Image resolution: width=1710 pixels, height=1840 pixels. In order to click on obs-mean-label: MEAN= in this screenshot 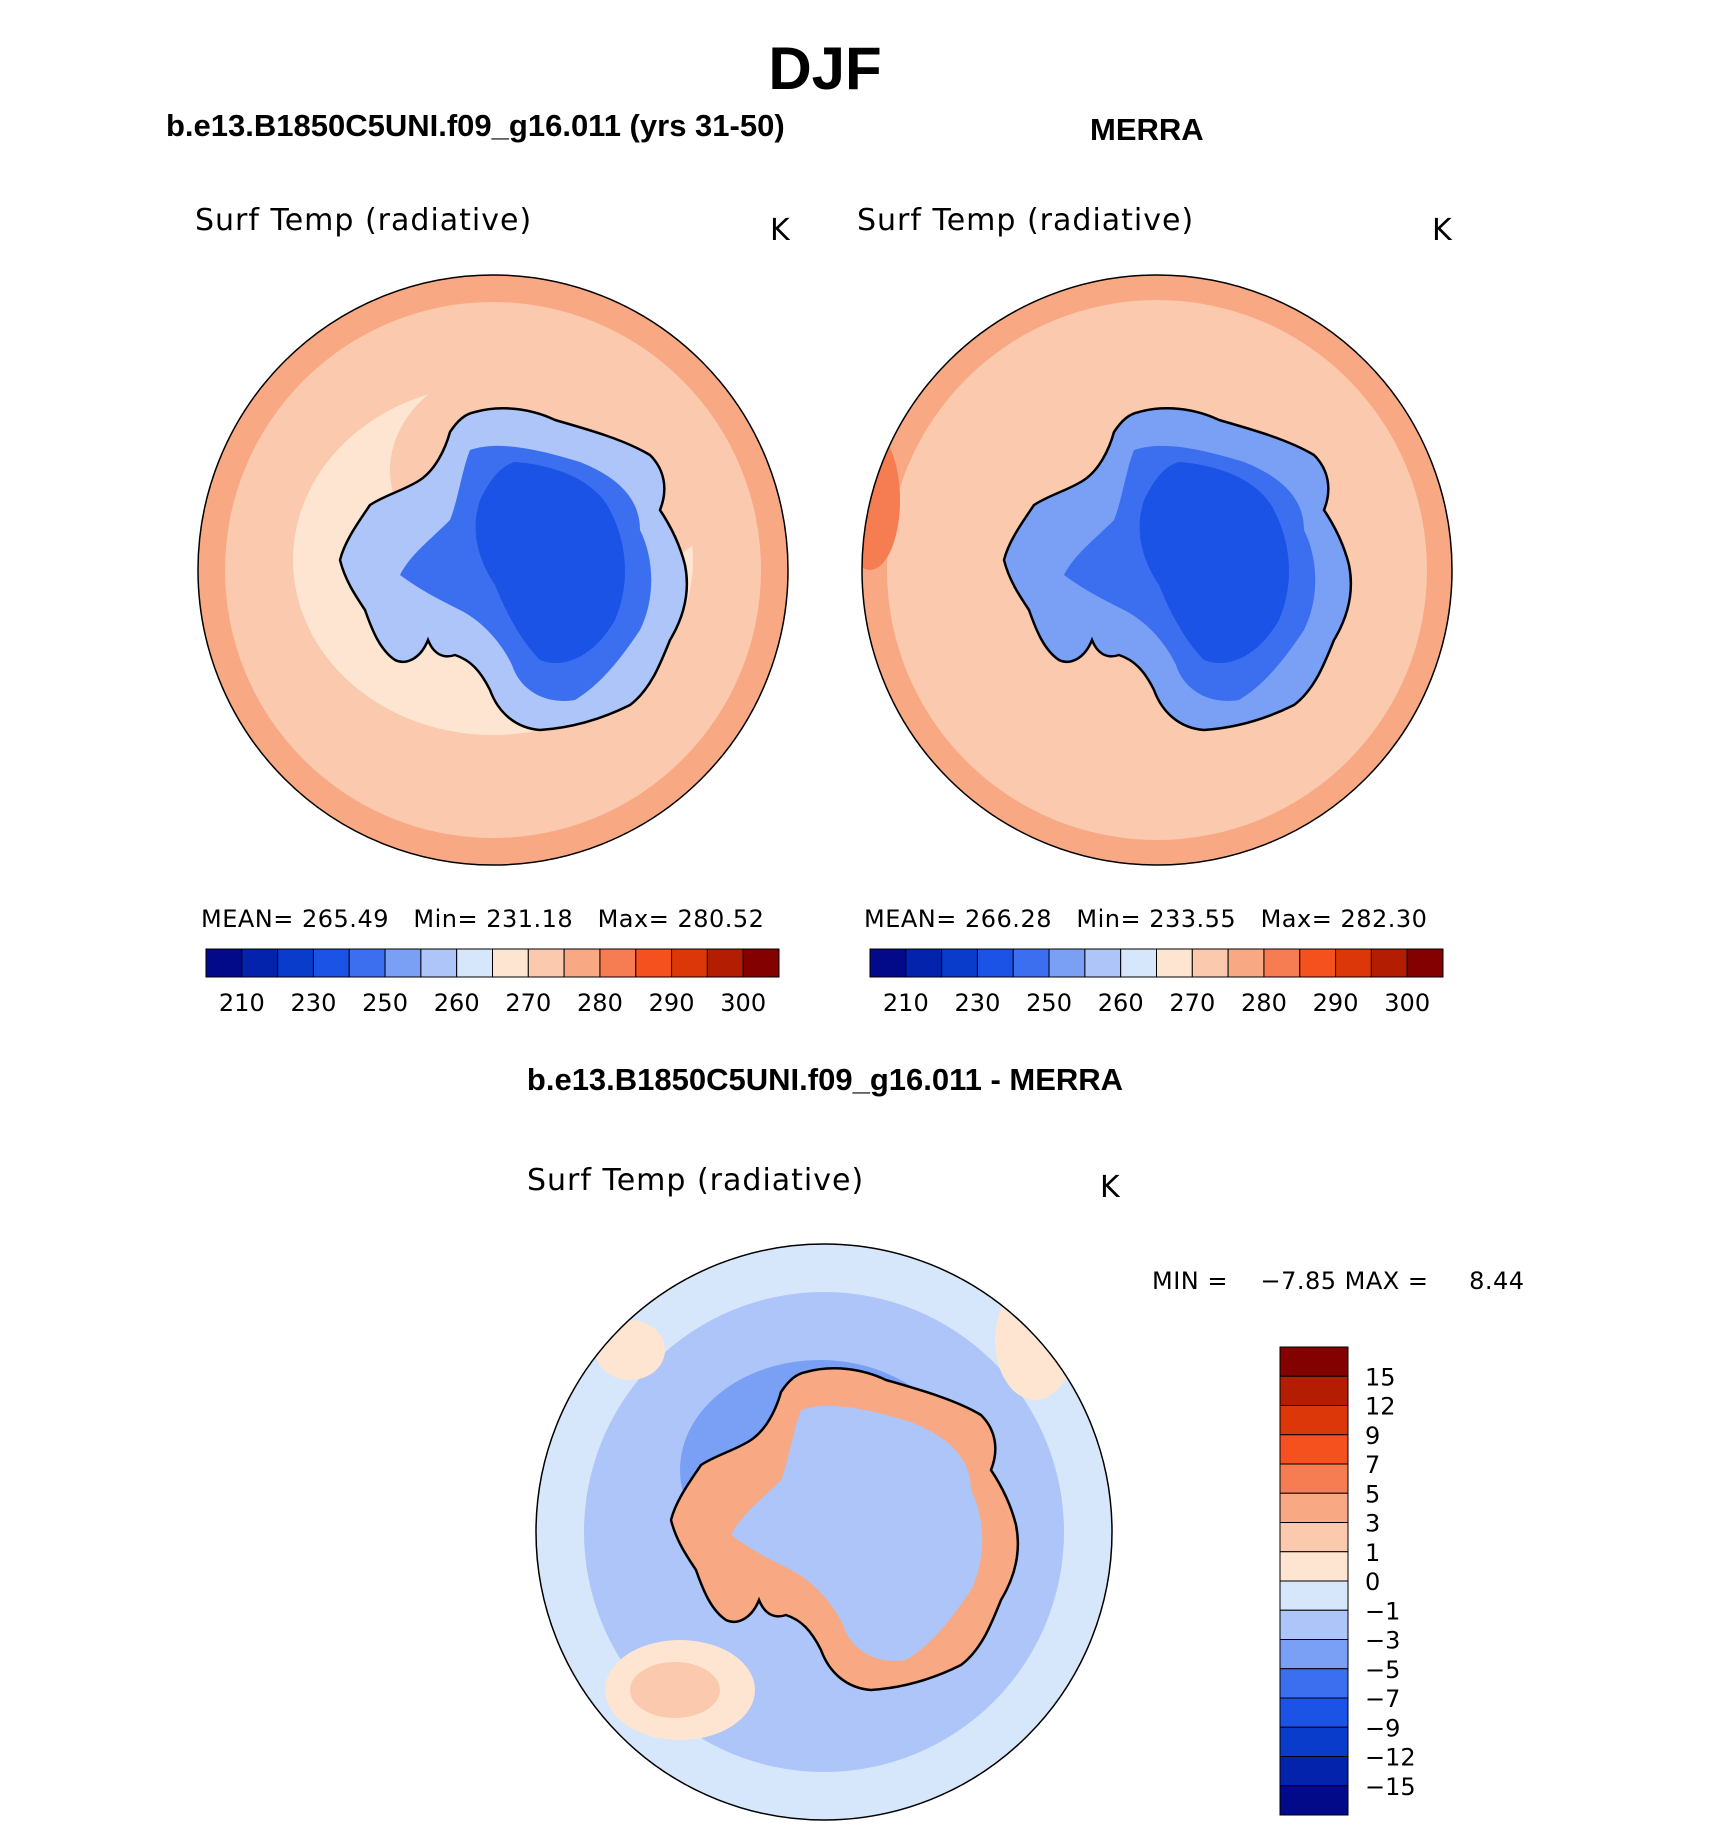, I will do `click(910, 919)`.